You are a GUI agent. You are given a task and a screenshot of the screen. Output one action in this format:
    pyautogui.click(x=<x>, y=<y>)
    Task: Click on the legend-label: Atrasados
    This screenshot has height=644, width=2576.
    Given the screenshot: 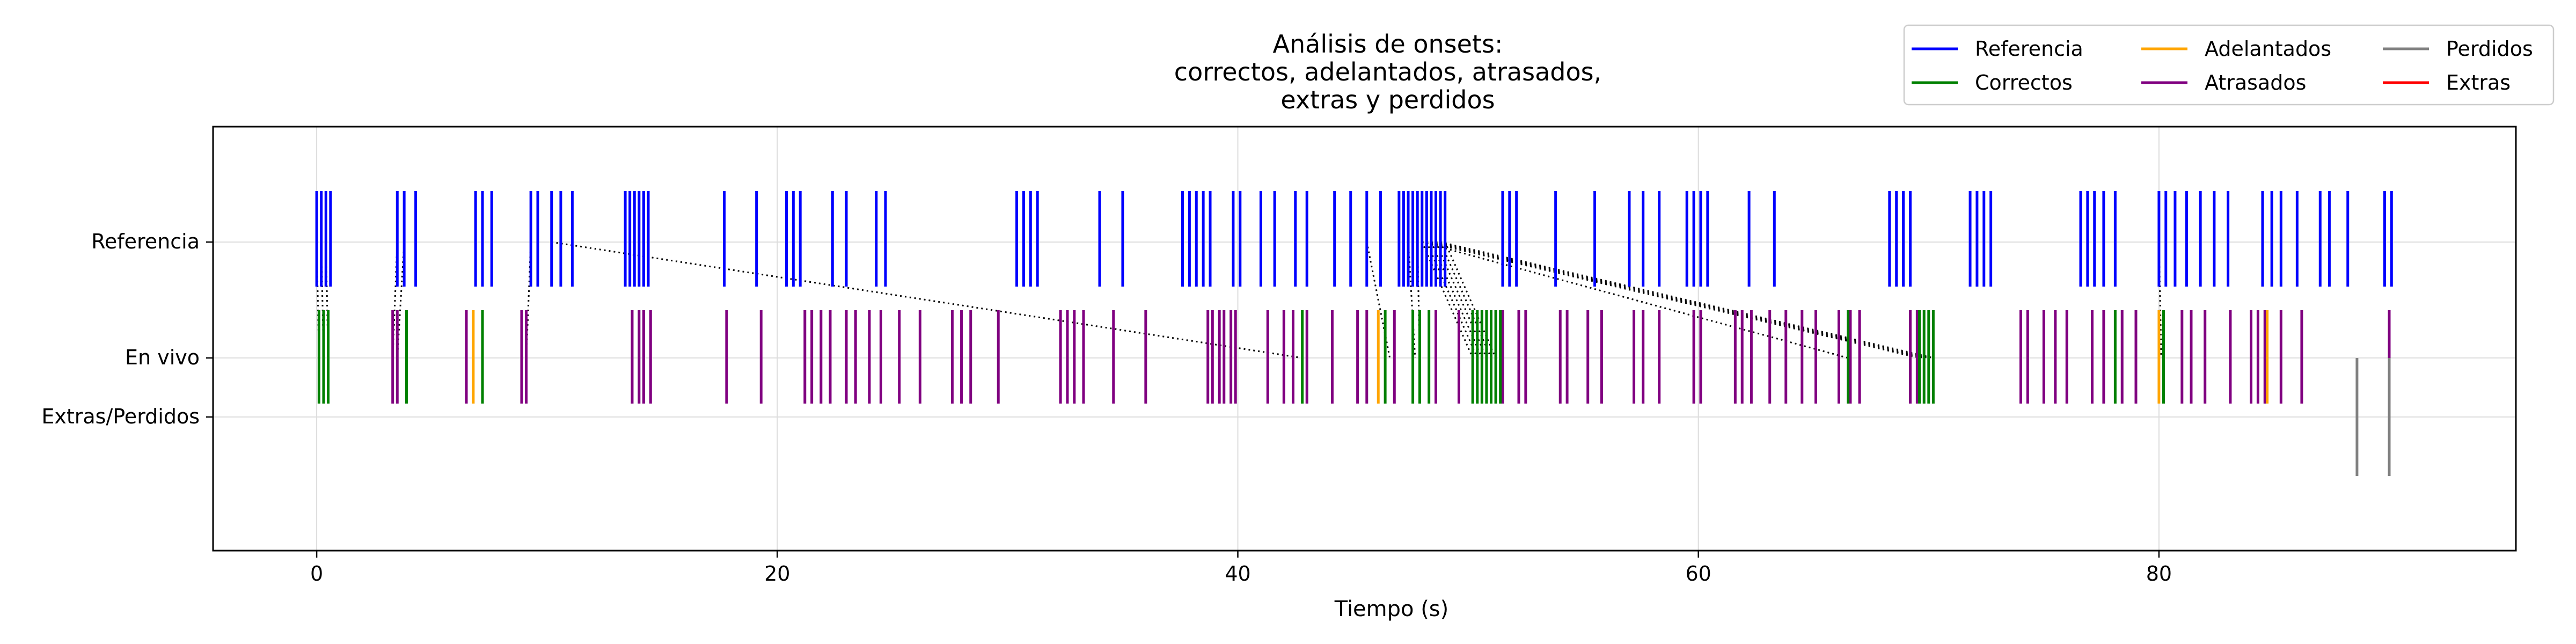 What is the action you would take?
    pyautogui.click(x=2255, y=82)
    